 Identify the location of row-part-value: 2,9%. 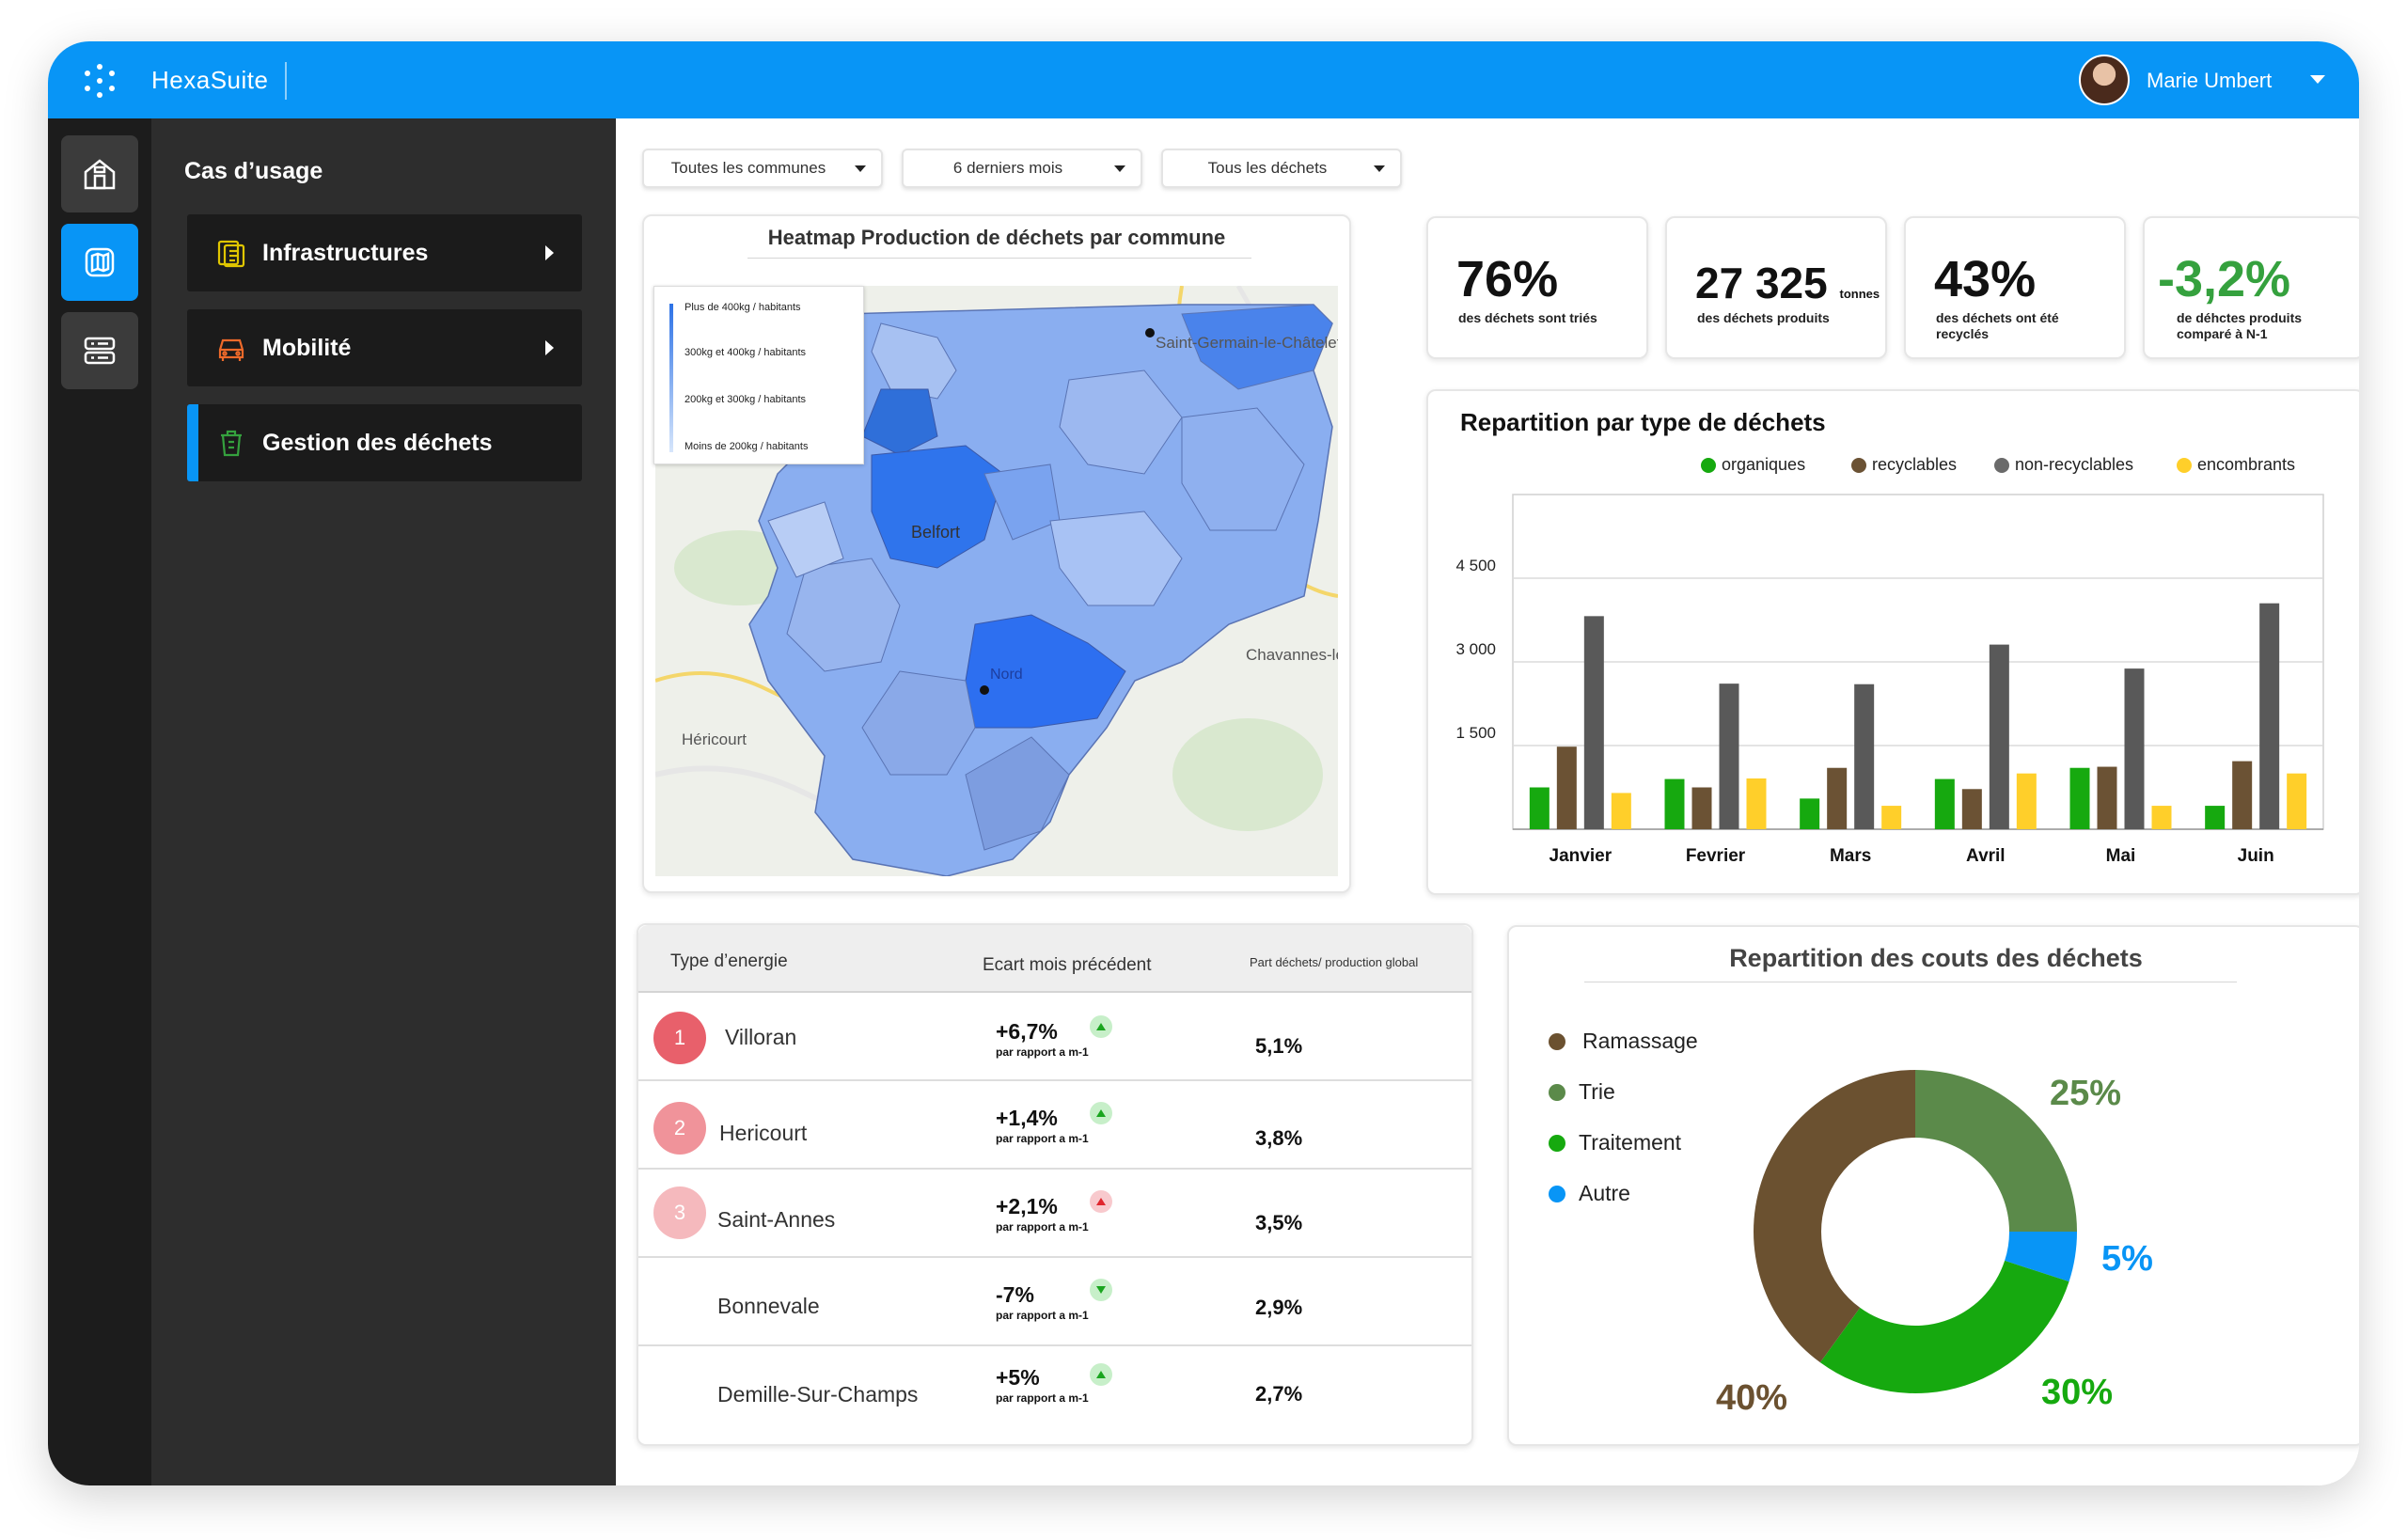
(1279, 1307).